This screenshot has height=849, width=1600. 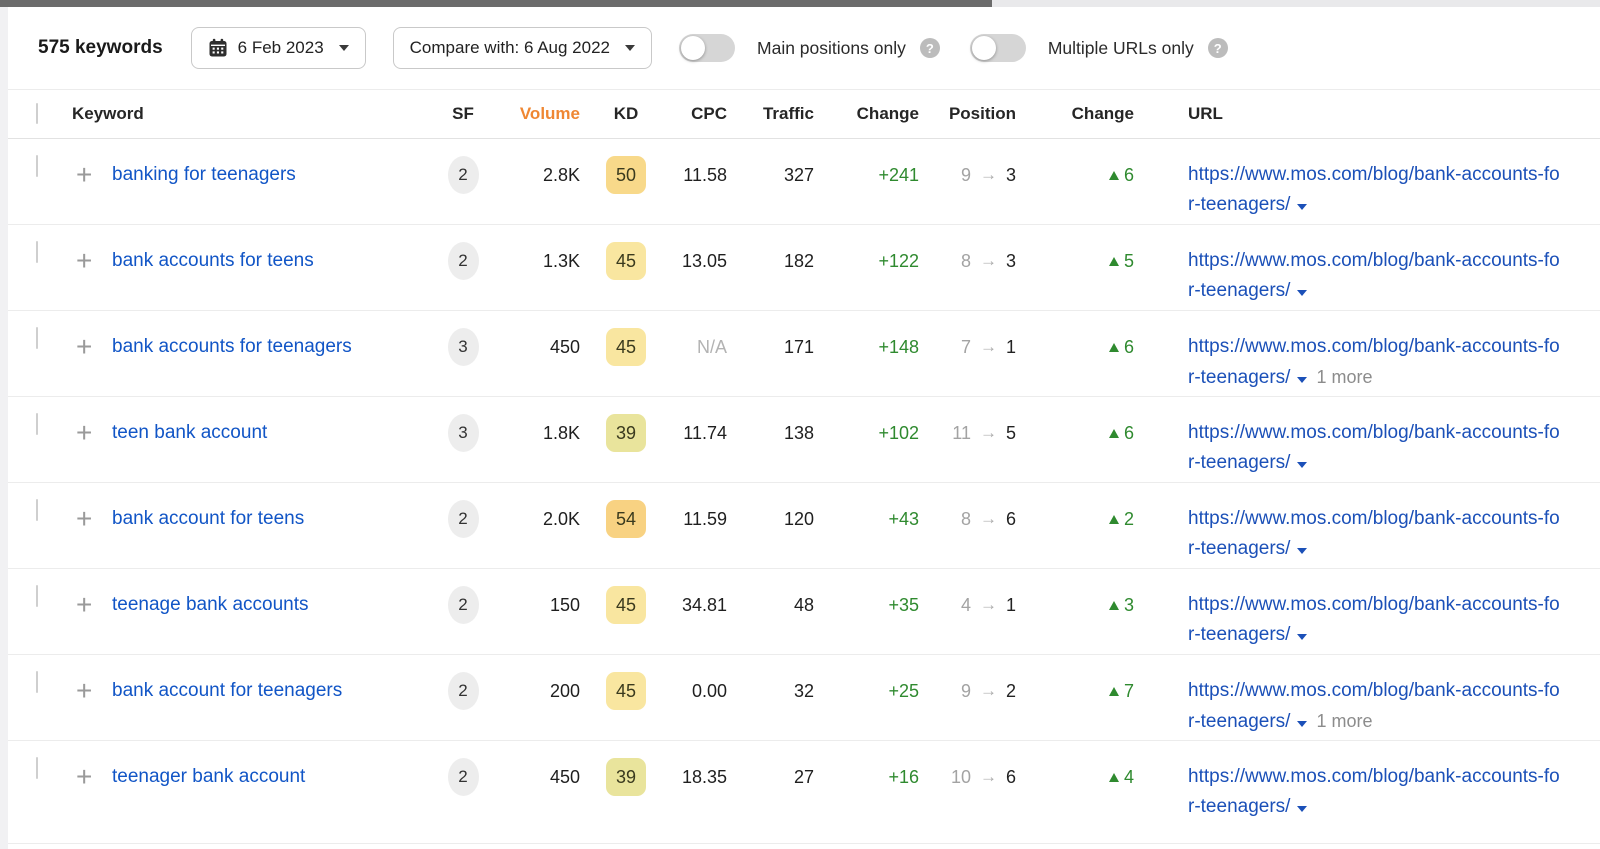 What do you see at coordinates (1010, 261) in the screenshot?
I see `position-new: 3` at bounding box center [1010, 261].